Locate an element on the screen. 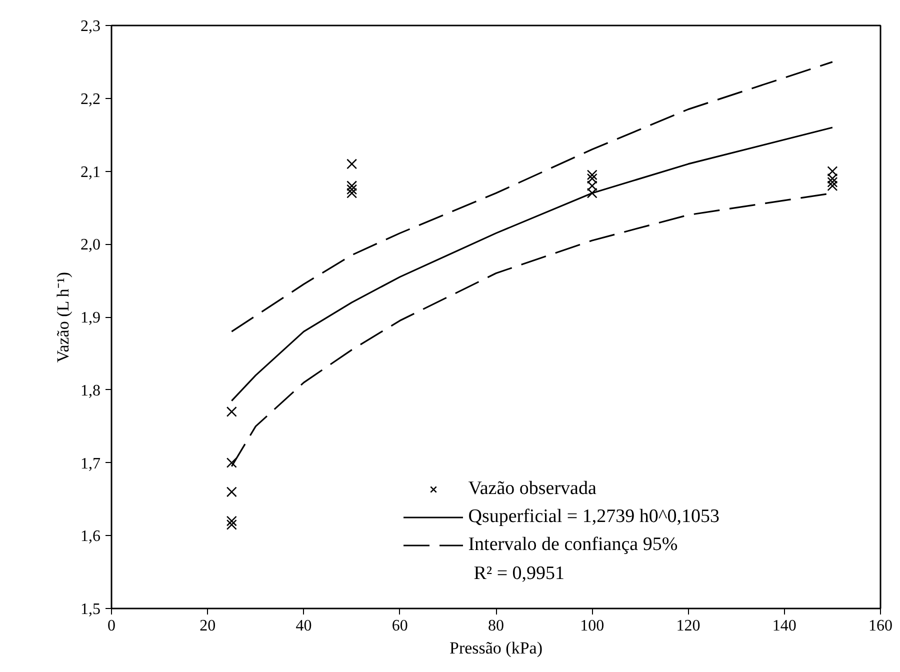  x-tick-label: 60 is located at coordinates (400, 626).